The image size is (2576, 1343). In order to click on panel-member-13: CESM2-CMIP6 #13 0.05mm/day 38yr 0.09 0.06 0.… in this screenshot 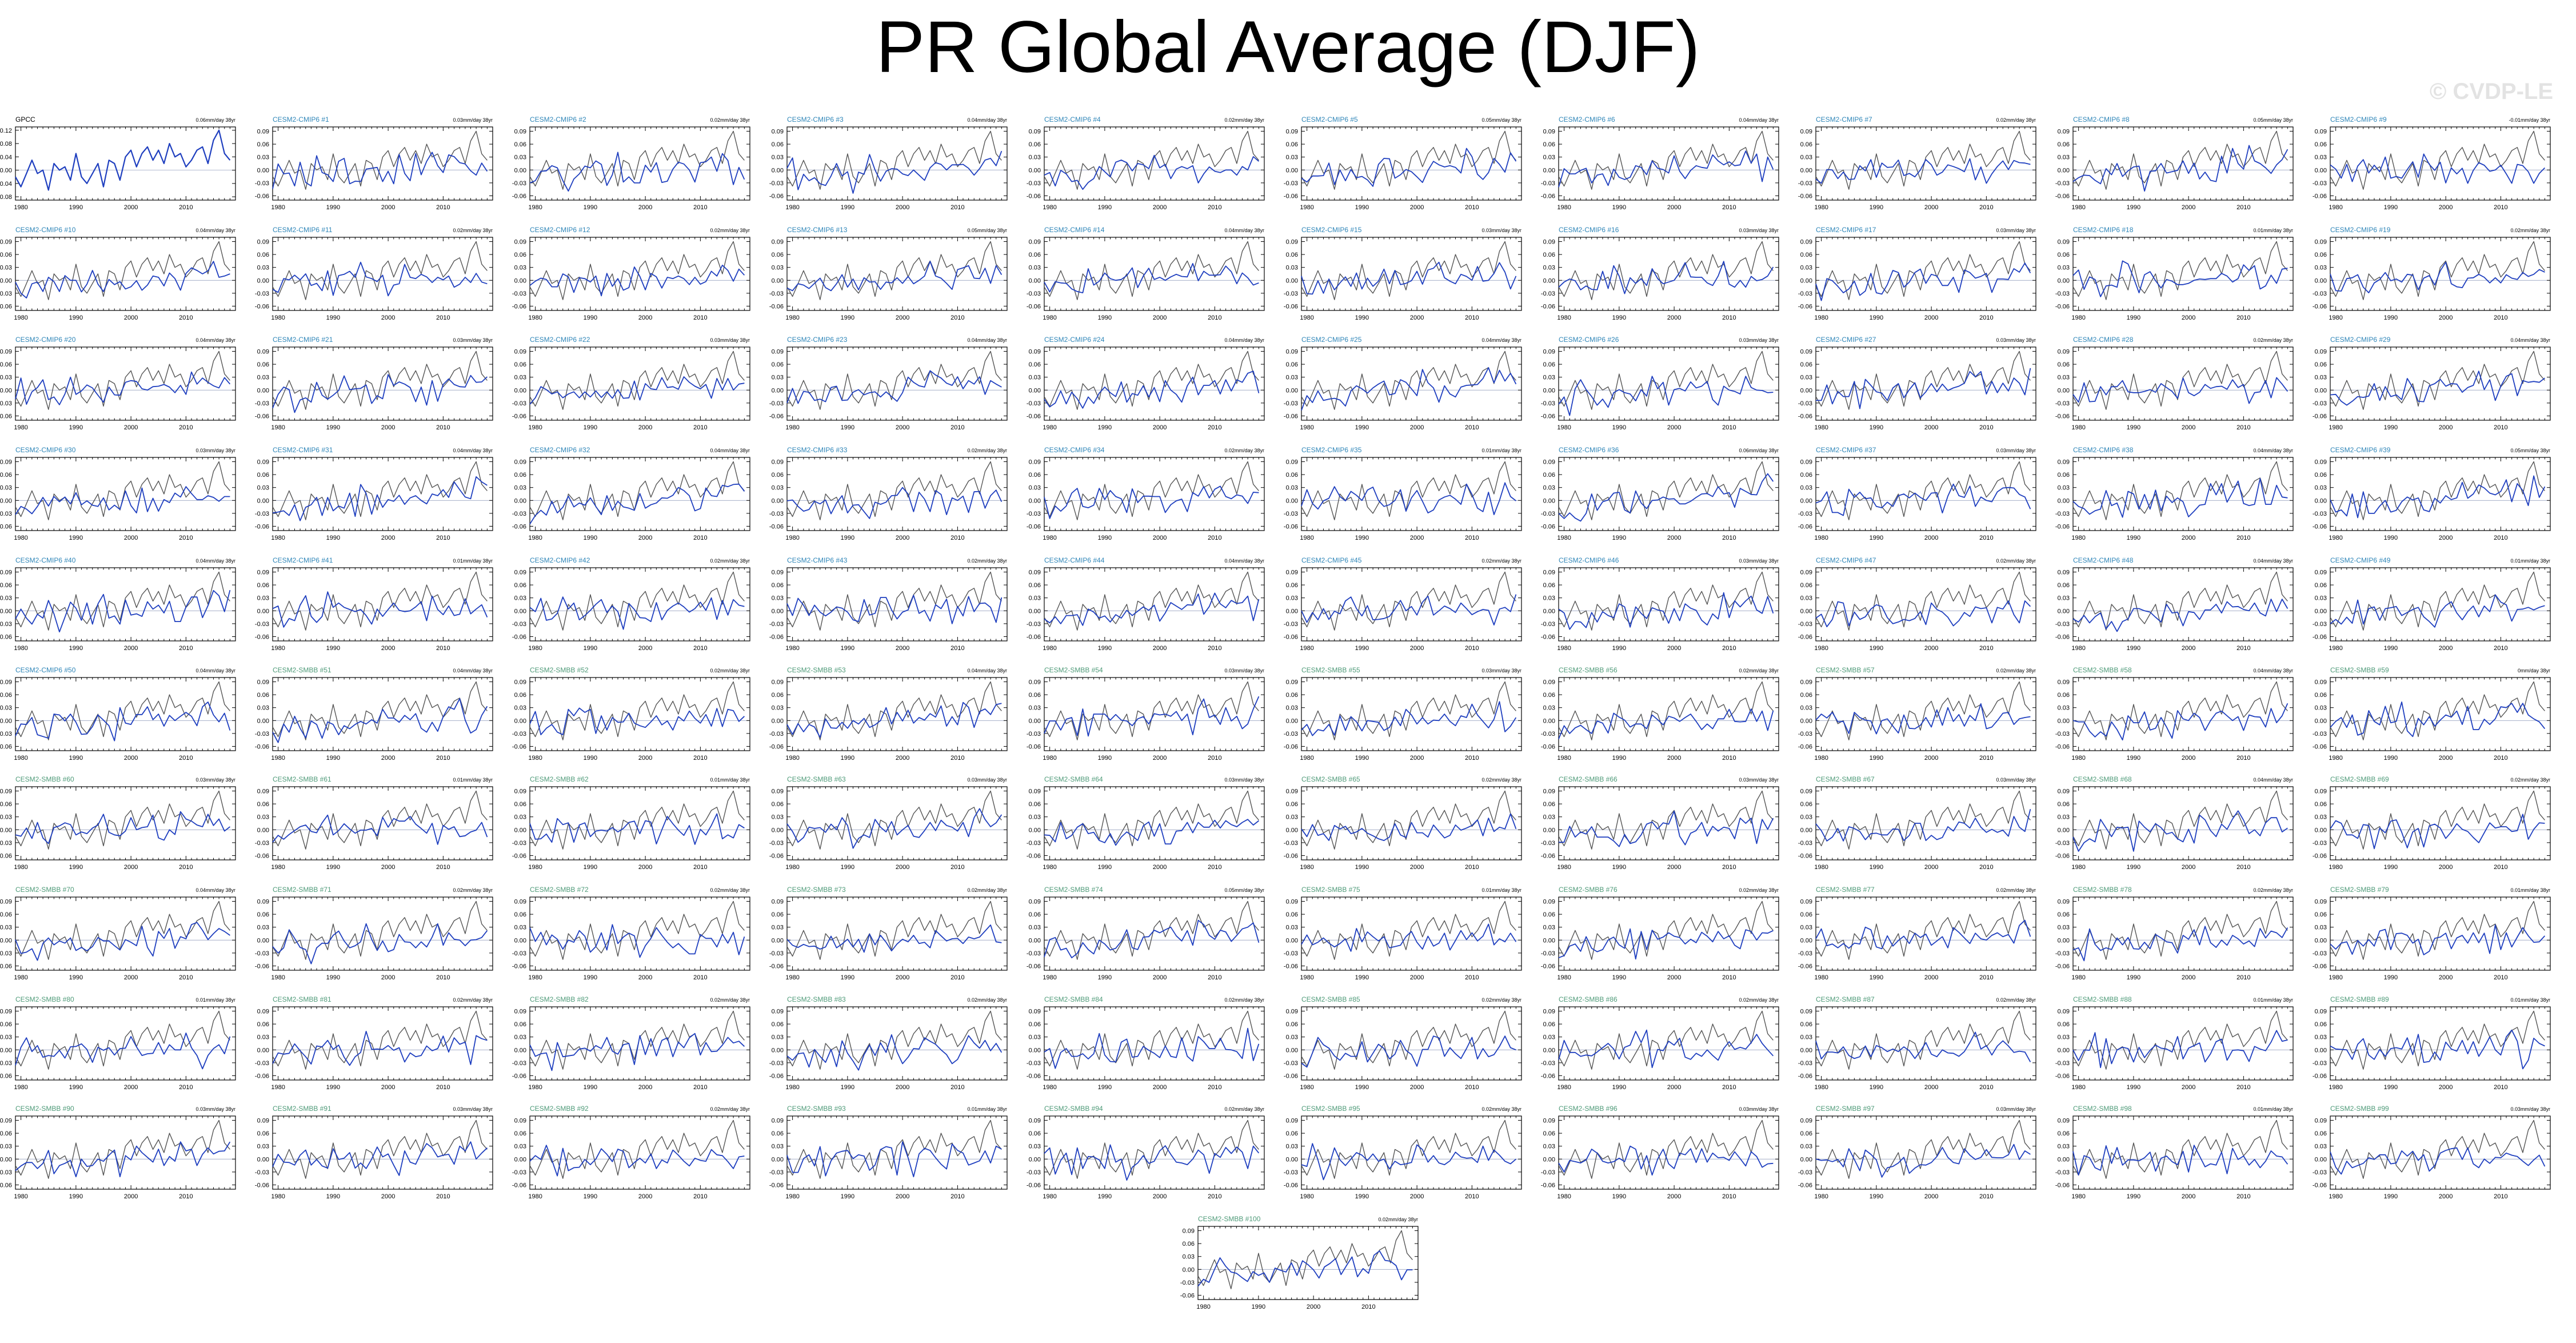, I will do `click(888, 273)`.